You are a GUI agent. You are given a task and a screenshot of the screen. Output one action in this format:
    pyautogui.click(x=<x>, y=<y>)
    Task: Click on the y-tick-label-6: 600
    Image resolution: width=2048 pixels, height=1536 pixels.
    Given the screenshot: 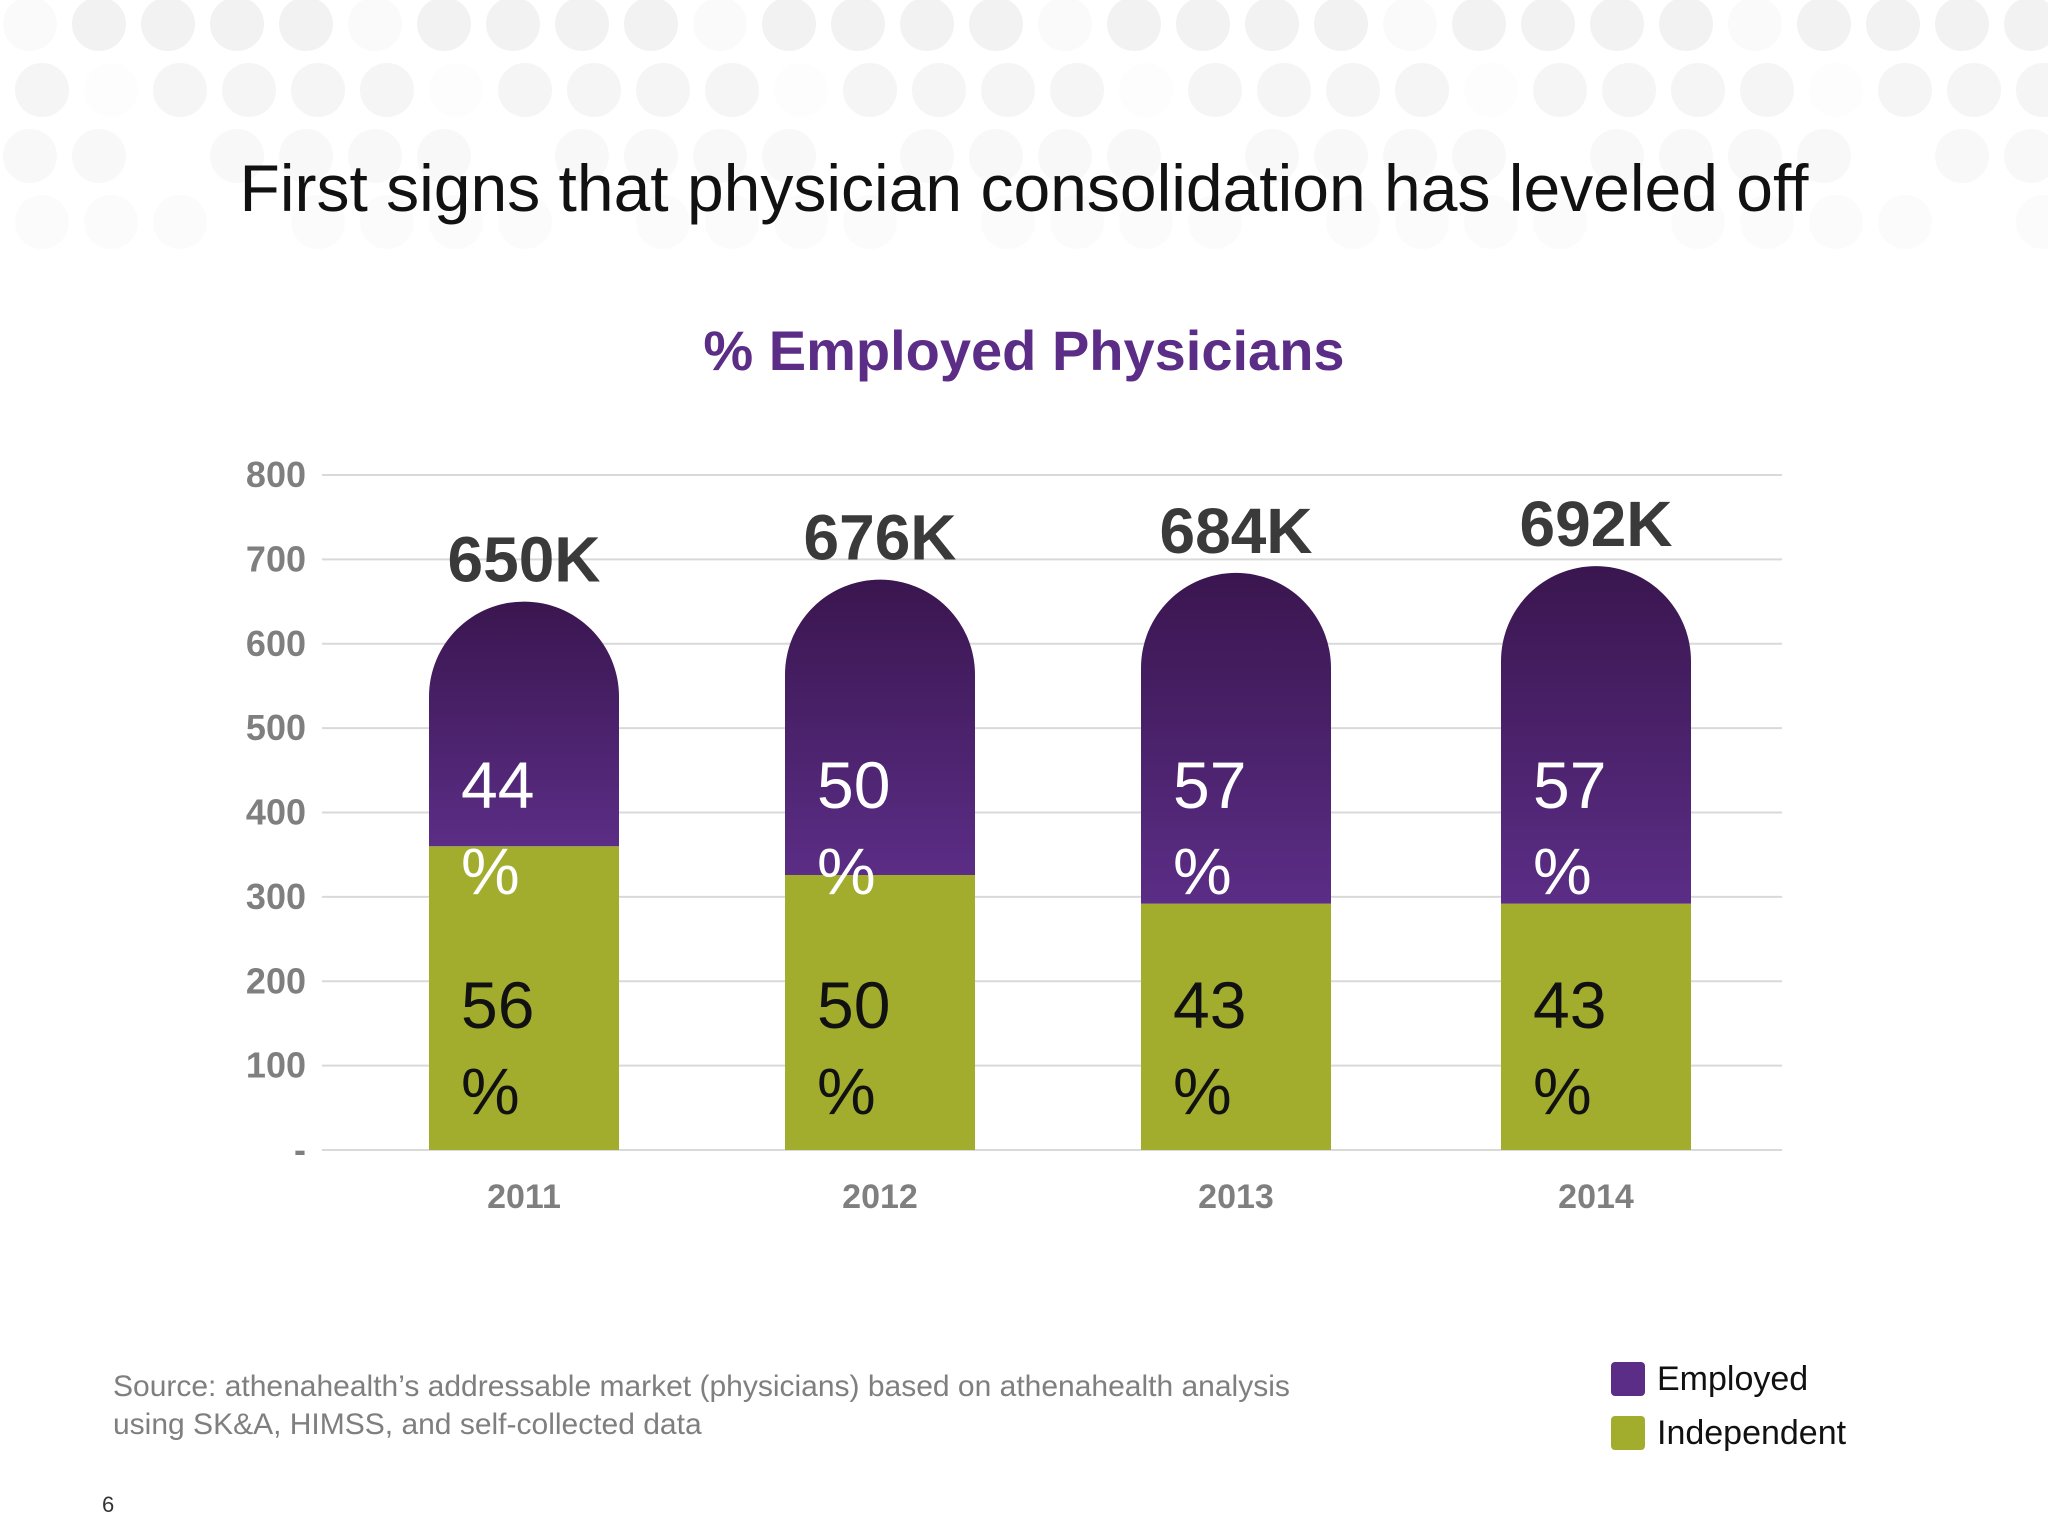 What is the action you would take?
    pyautogui.click(x=276, y=643)
    